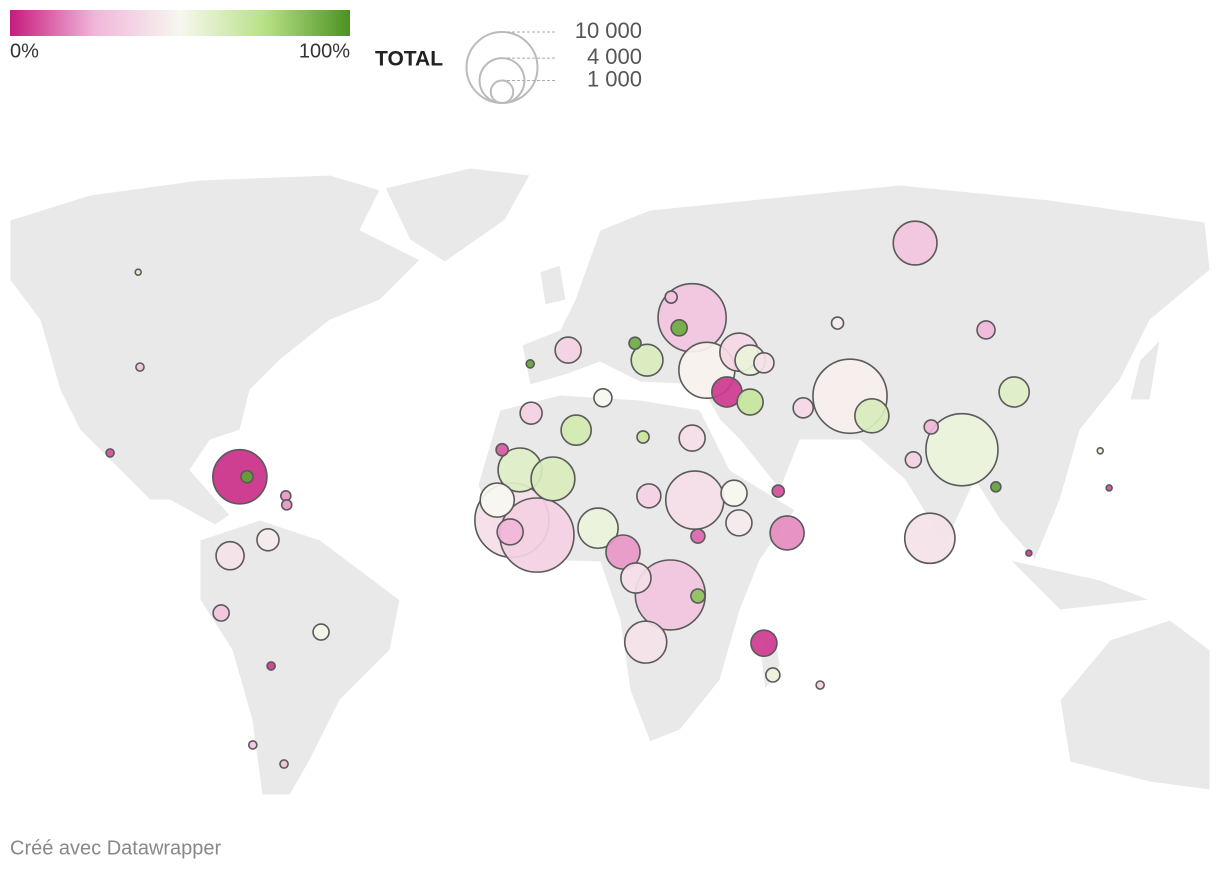 Image resolution: width=1220 pixels, height=872 pixels. I want to click on color-legend-label: 100%, so click(324, 51).